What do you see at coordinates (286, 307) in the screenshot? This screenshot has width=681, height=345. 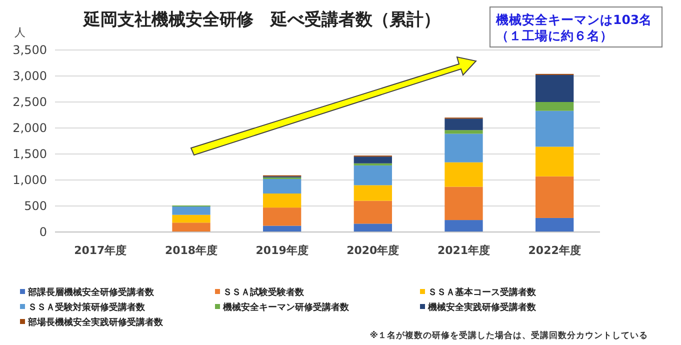 I see `legend-label: 機械安全キーマン研修受講者数` at bounding box center [286, 307].